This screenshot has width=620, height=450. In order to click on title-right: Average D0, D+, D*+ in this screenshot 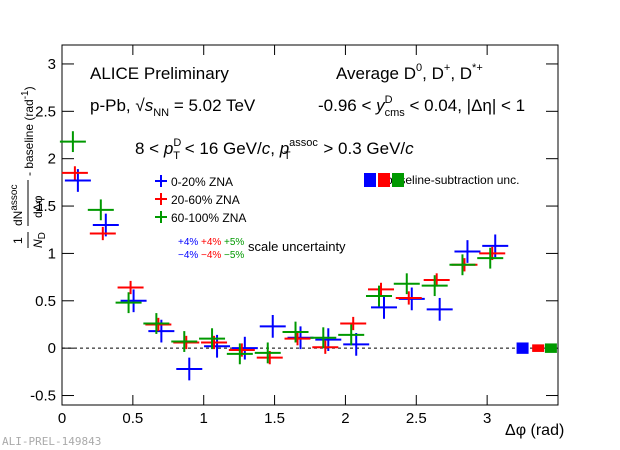, I will do `click(409, 72)`.